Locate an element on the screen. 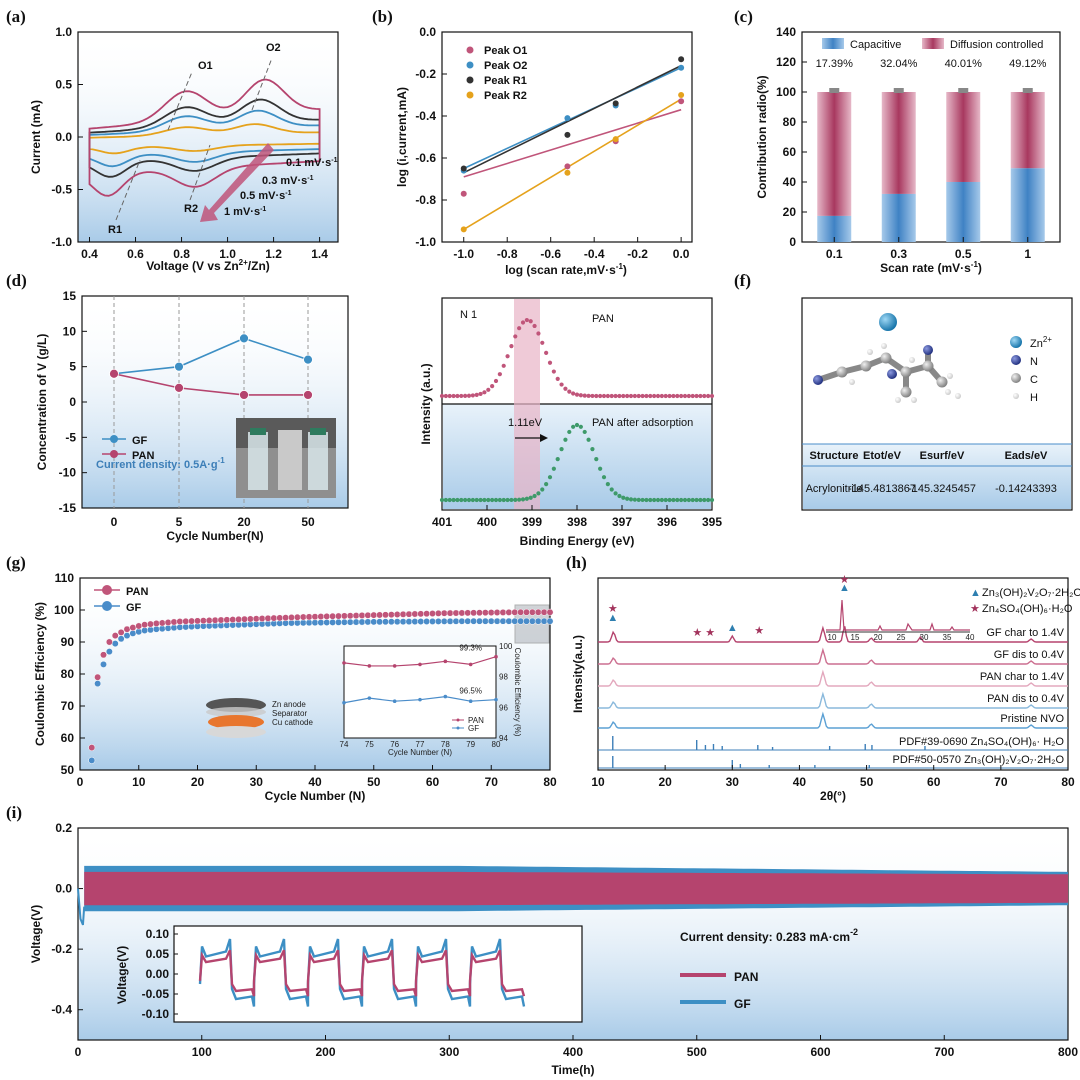 The width and height of the screenshot is (1080, 1080). data-point-peak-r1 is located at coordinates (681, 59).